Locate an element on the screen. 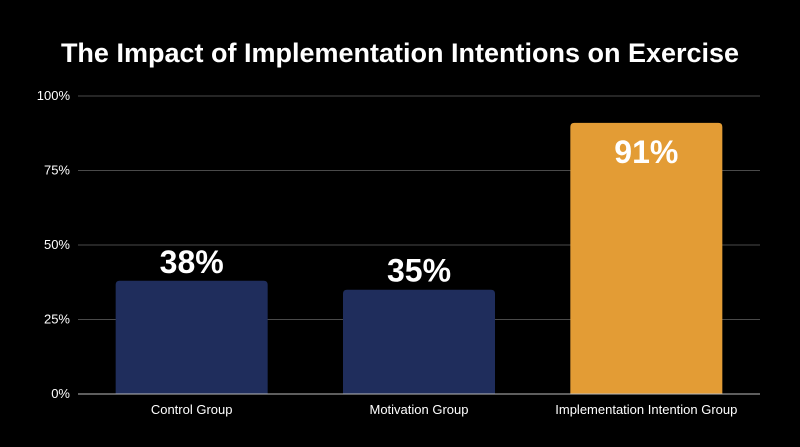  y-tick-label: 75% is located at coordinates (57, 170).